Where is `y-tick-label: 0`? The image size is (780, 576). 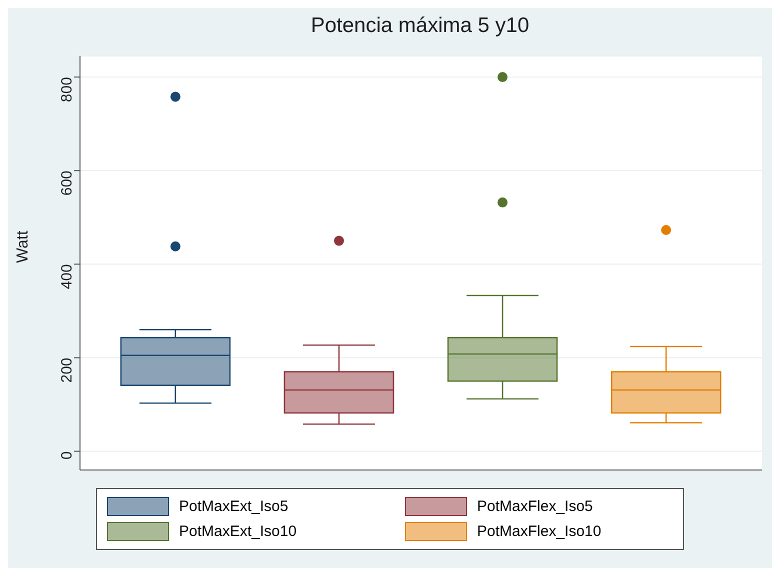
y-tick-label: 0 is located at coordinates (67, 455).